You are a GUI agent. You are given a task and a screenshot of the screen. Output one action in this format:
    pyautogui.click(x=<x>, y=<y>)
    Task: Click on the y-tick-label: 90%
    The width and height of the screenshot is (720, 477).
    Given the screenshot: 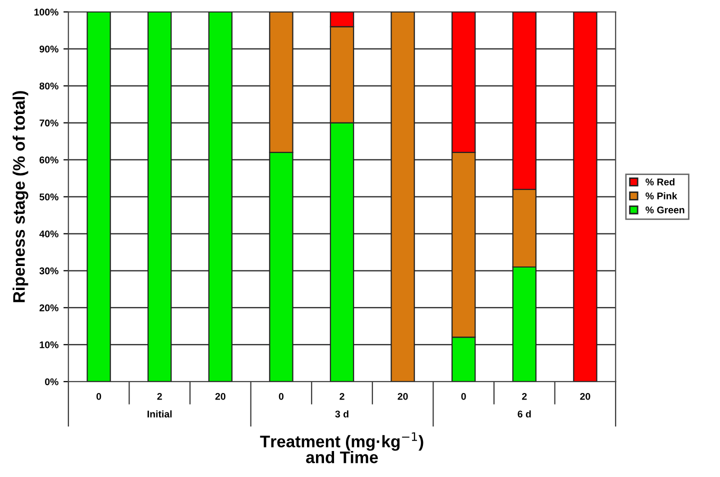 What is the action you would take?
    pyautogui.click(x=49, y=49)
    